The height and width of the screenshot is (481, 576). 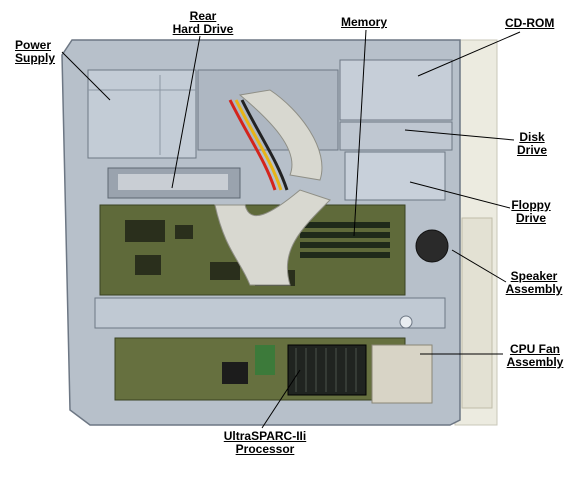 I want to click on cd-rom-bay, so click(x=396, y=90).